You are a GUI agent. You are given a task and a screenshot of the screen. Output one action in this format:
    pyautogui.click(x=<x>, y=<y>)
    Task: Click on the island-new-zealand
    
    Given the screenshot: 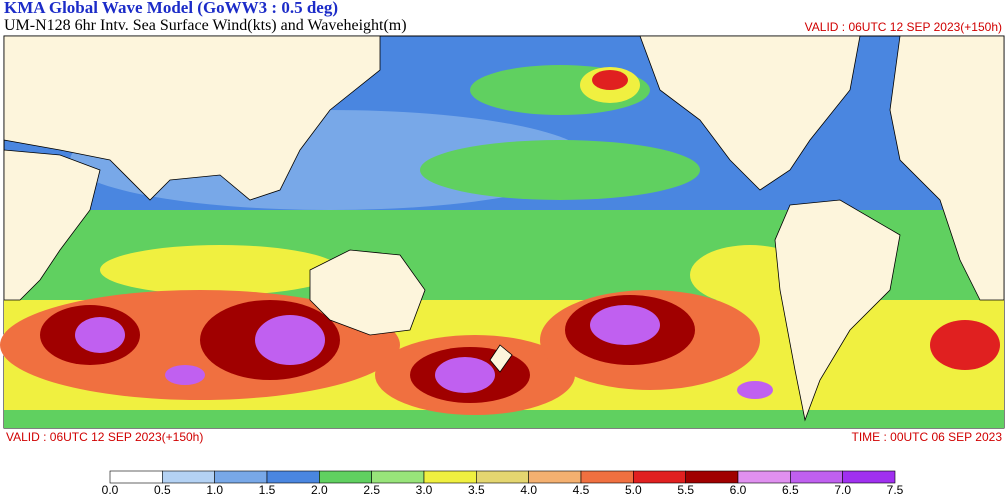 What is the action you would take?
    pyautogui.click(x=501, y=358)
    